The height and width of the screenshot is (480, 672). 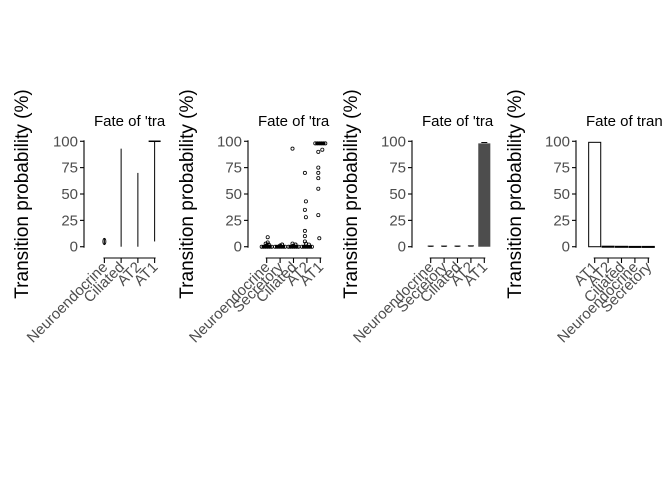 I want to click on x-tick-label: Neuroendocrine, so click(x=68, y=303).